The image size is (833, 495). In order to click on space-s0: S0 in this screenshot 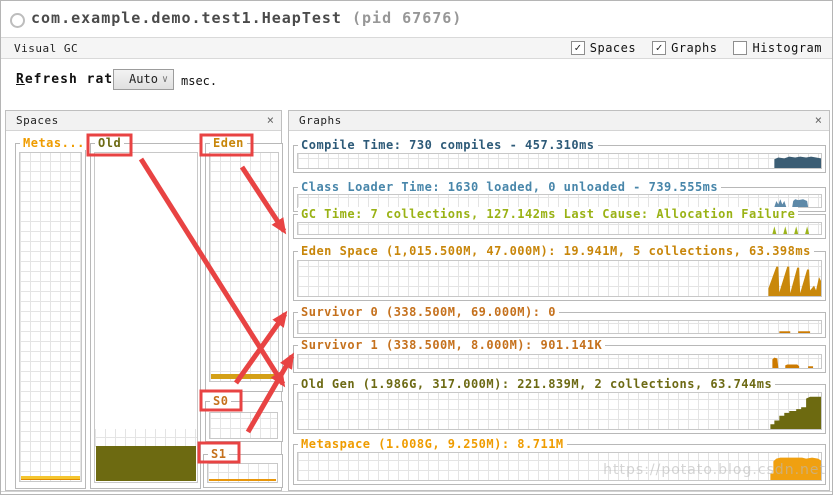, I will do `click(244, 418)`.